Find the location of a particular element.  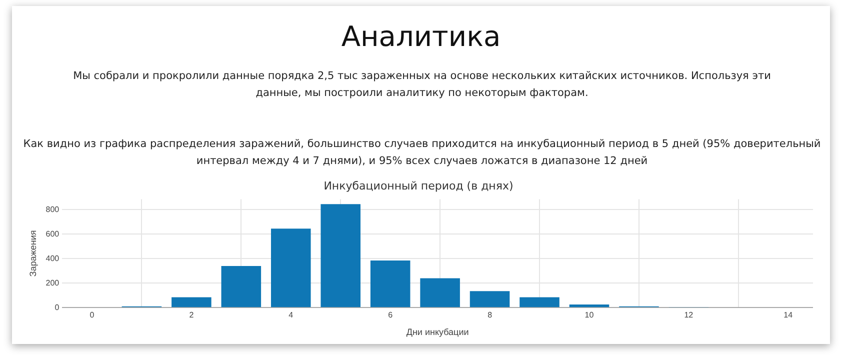

text: Мы собрали и прокролили данные порядка 2,5 тыс зараженных на основе нескольких китайских источников. Используя эти данные, мы построили аналитику по некоторым факторам. is located at coordinates (422, 85).